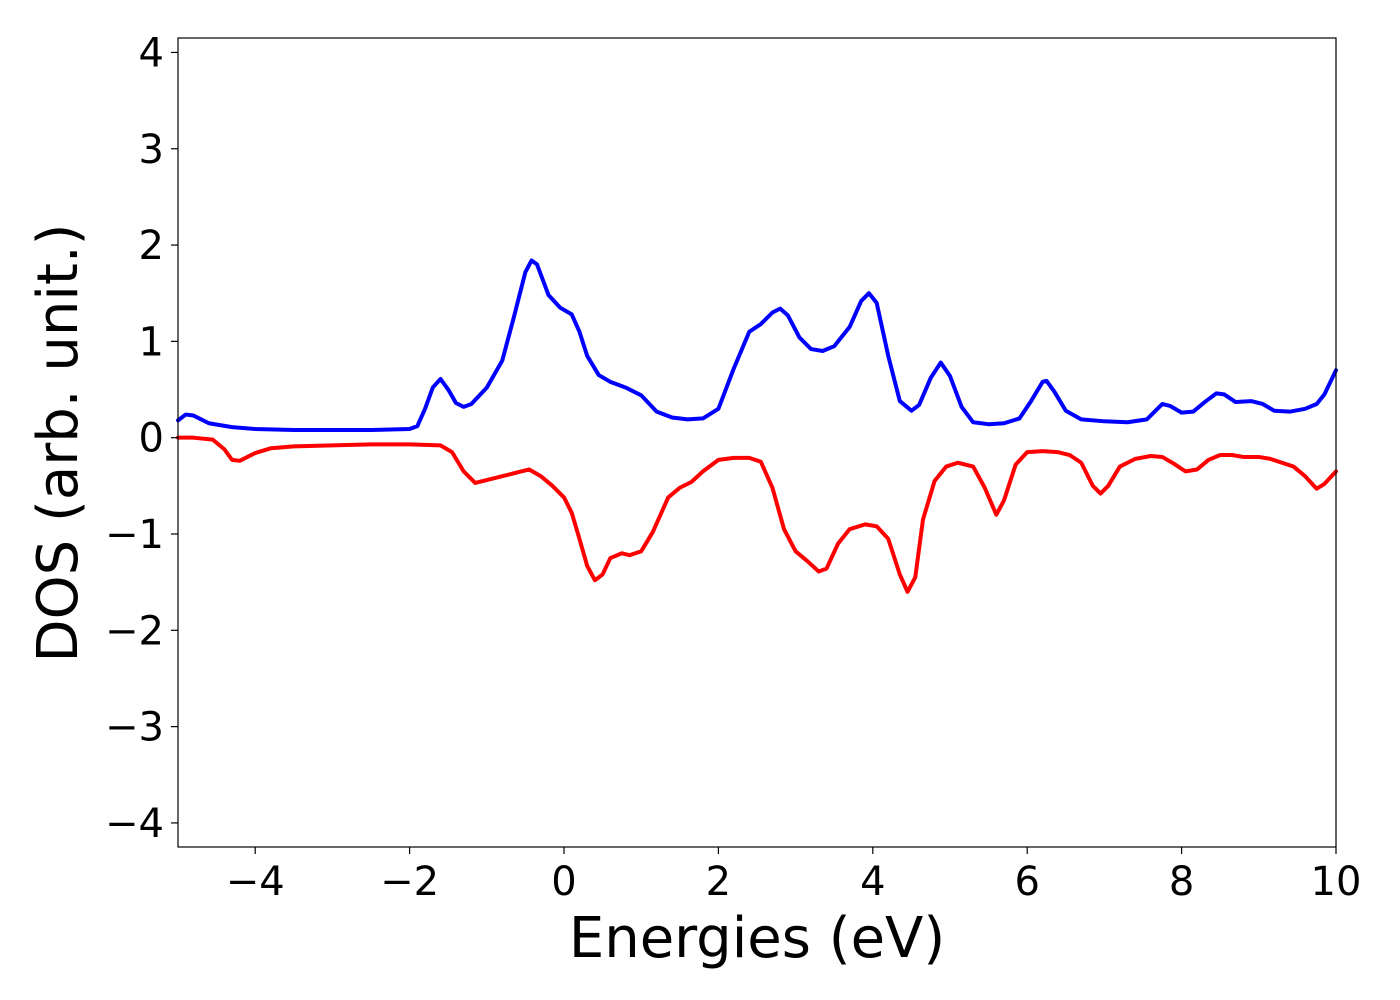  Describe the element at coordinates (794, 876) in the screenshot. I see `x-axis-ticks: −4 −2 0 2 4 6 8 10` at that location.